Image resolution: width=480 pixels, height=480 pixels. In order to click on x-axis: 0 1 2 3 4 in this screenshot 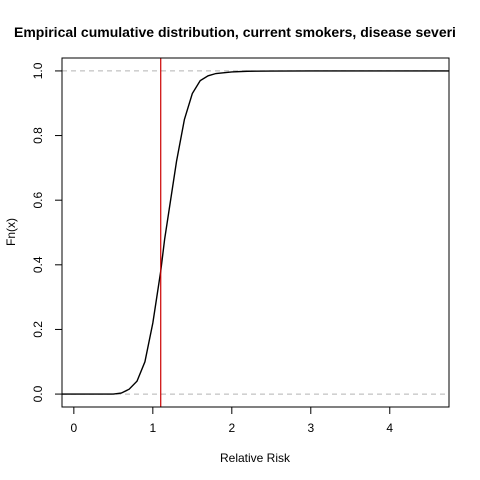, I will do `click(232, 421)`.